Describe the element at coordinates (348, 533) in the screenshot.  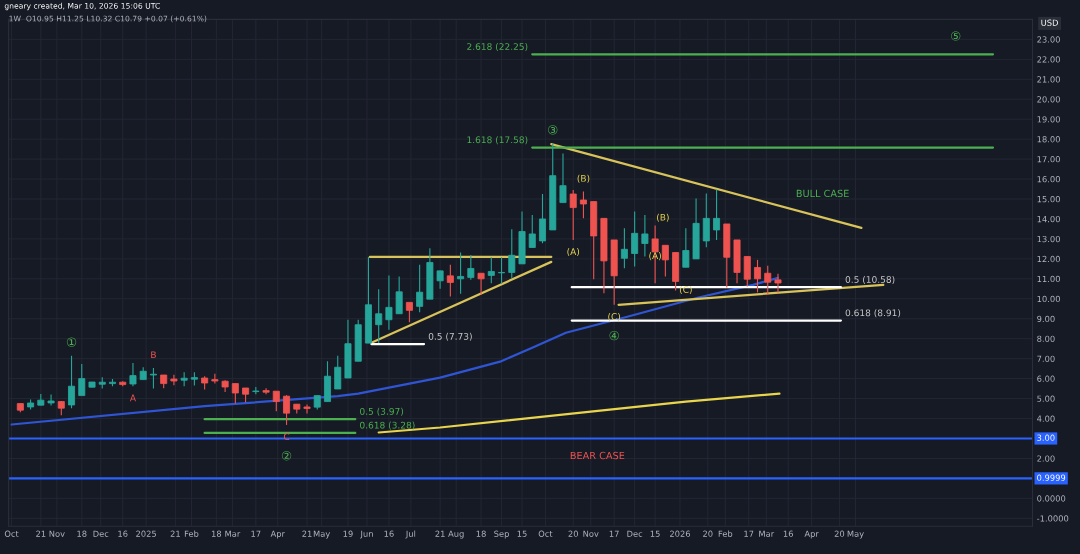
I see `x-tick-label: 19` at that location.